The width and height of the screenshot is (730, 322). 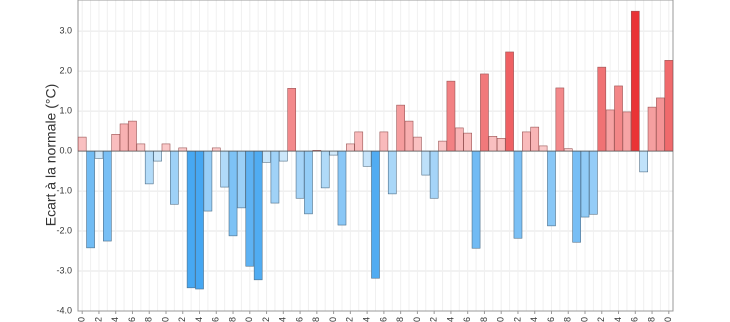 What do you see at coordinates (64, 310) in the screenshot?
I see `y-tick-label: -4.0` at bounding box center [64, 310].